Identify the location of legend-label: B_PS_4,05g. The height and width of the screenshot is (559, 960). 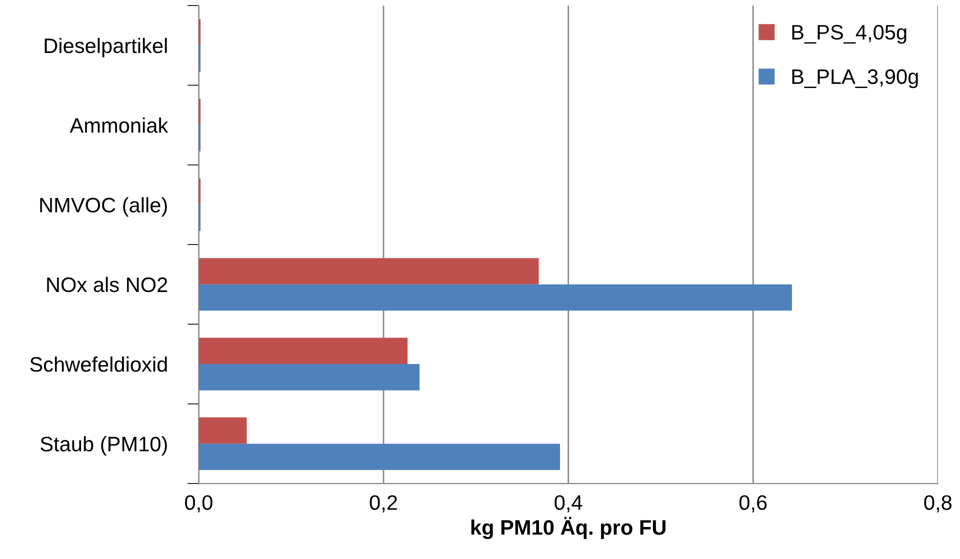
(849, 34).